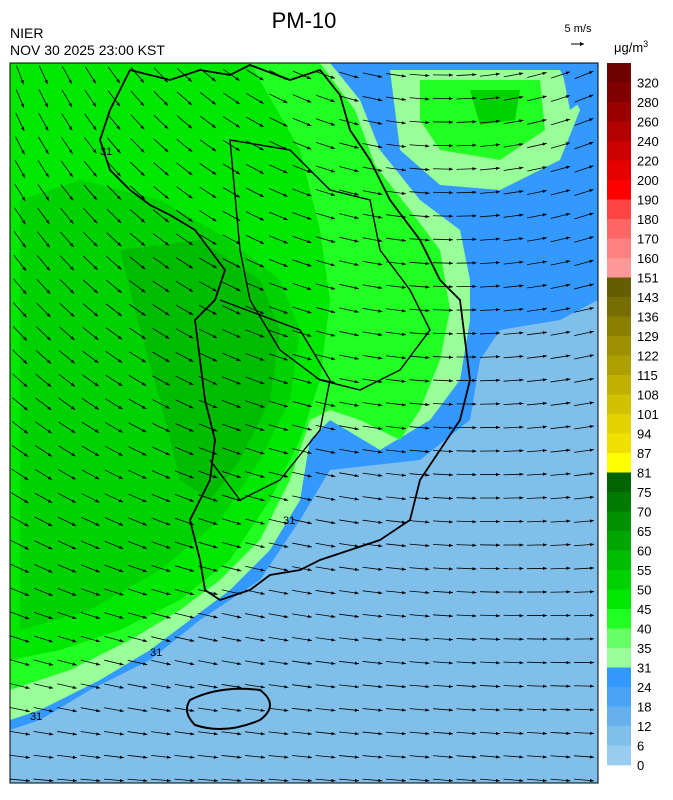 Image resolution: width=673 pixels, height=800 pixels. What do you see at coordinates (648, 356) in the screenshot?
I see `colorbar-label: 122` at bounding box center [648, 356].